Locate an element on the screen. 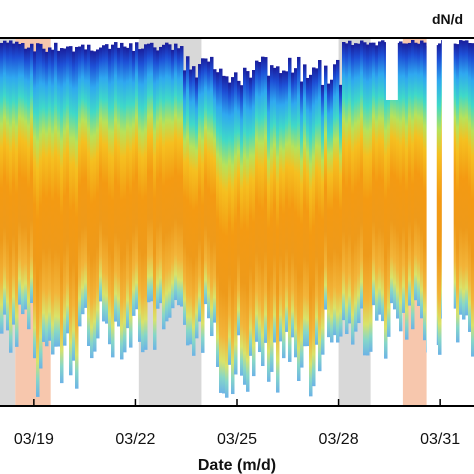 The image size is (474, 474). x-tick-label: 03/25 is located at coordinates (237, 439).